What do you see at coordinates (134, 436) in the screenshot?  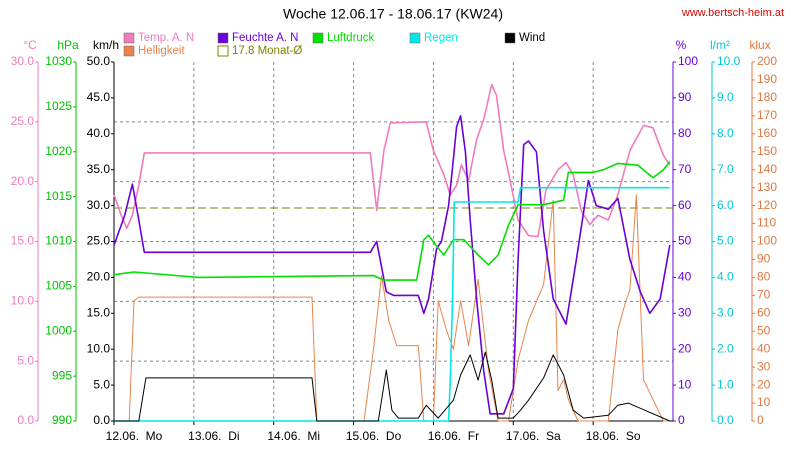 I see `x-tick-label: 12.06. Mo` at bounding box center [134, 436].